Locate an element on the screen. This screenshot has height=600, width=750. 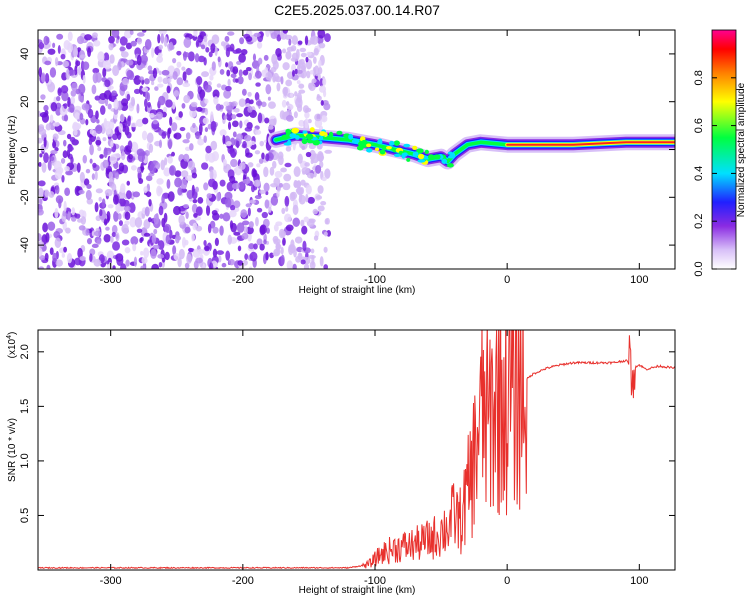
snr-multiplier: (x104) is located at coordinates (12, 345).